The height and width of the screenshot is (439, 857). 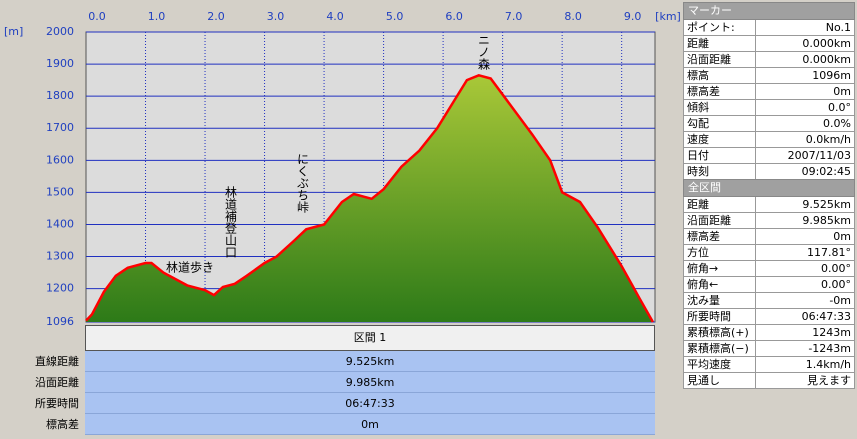 I want to click on y-tick-label: 1300, so click(x=60, y=256).